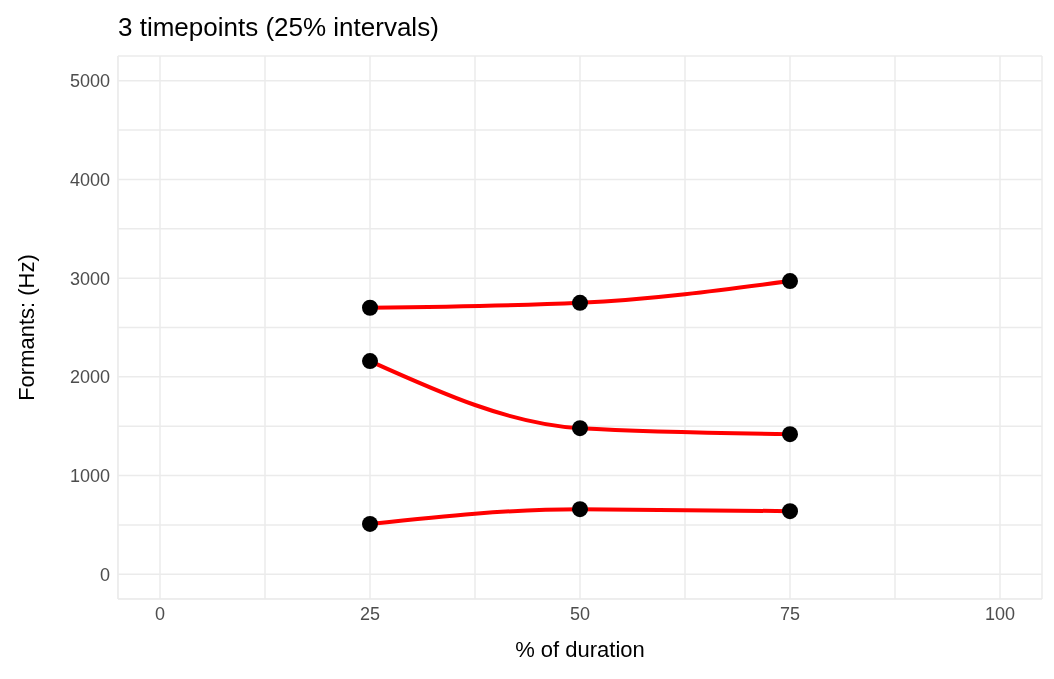  What do you see at coordinates (89, 475) in the screenshot?
I see `y-tick-label: 1000` at bounding box center [89, 475].